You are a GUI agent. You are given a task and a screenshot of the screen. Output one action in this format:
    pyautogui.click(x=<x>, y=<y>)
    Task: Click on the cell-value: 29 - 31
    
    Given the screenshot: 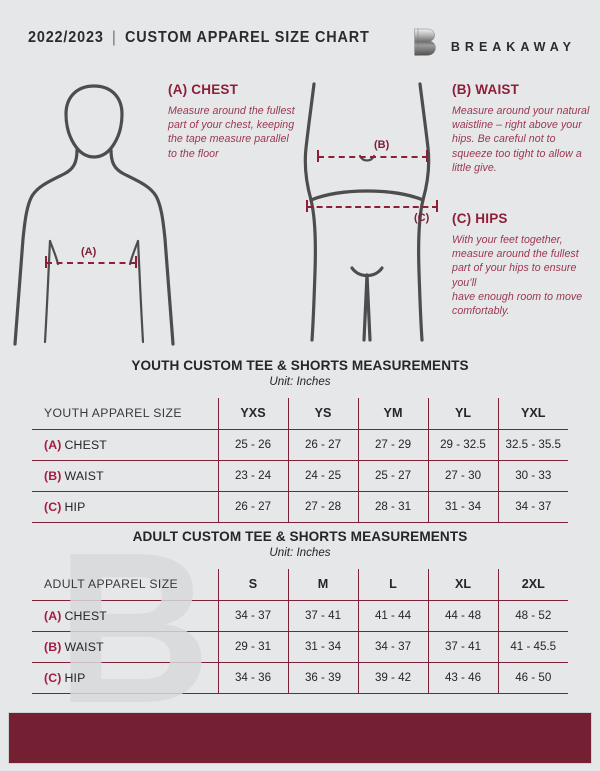 What is the action you would take?
    pyautogui.click(x=253, y=646)
    